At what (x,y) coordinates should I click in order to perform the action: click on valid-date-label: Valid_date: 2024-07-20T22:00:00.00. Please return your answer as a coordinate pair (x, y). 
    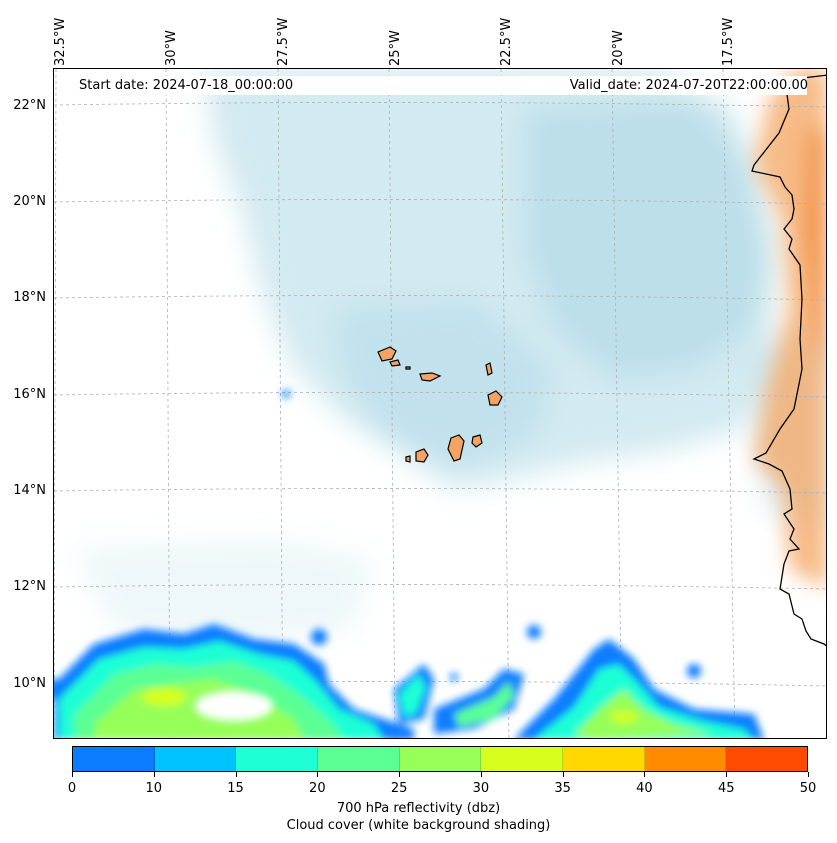
    Looking at the image, I should click on (688, 85).